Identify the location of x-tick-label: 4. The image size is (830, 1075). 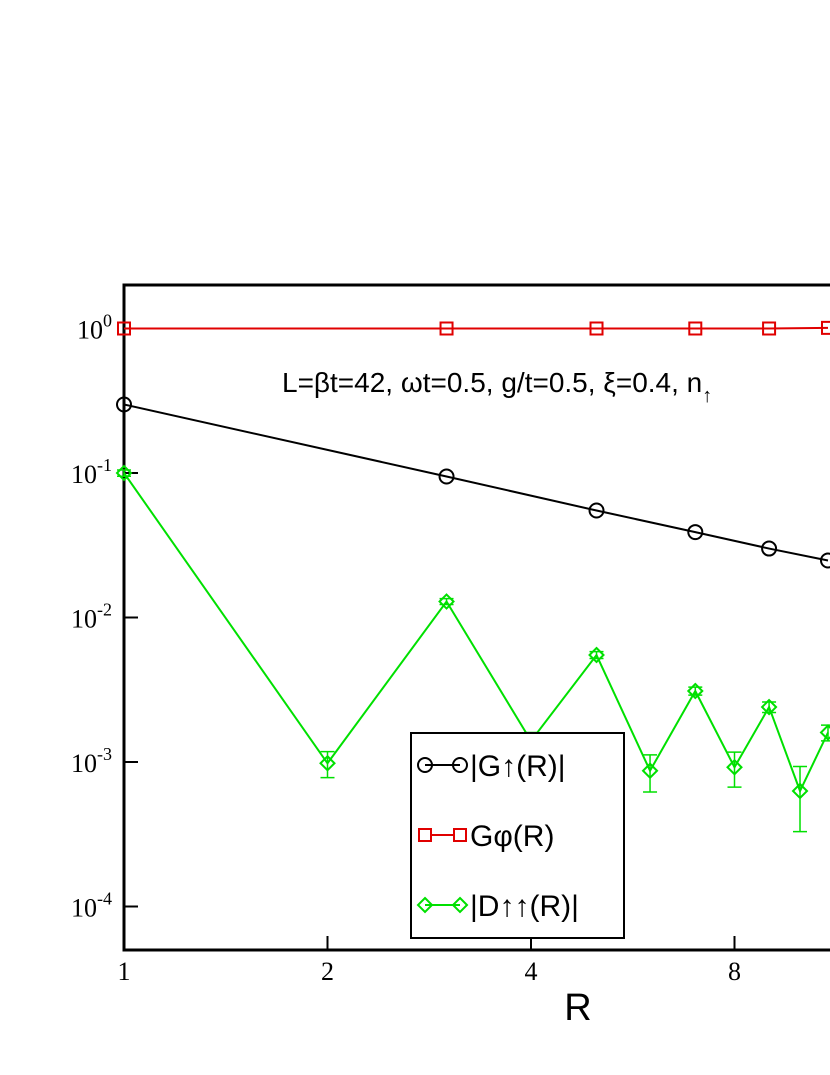
(531, 971).